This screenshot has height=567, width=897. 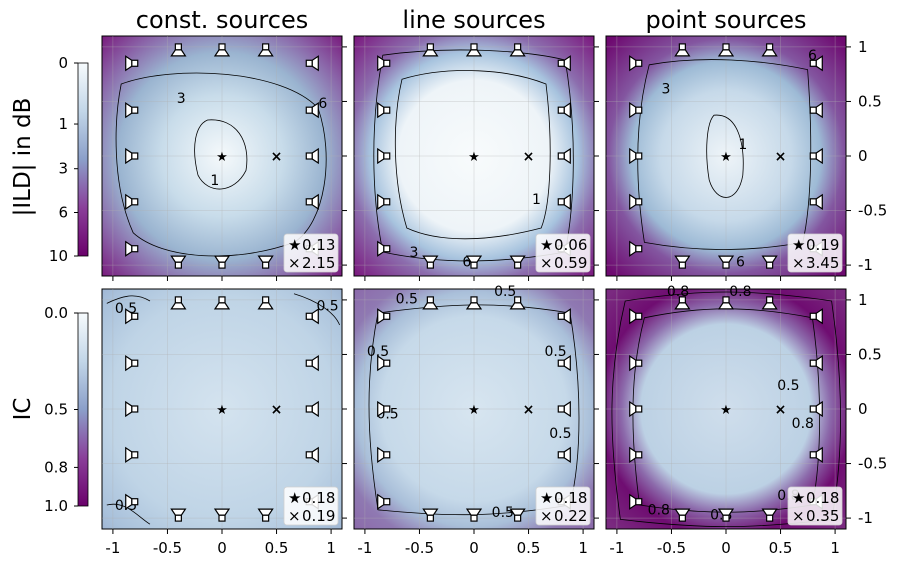 I want to click on colorbar-tick-label: 1.0, so click(x=56, y=506).